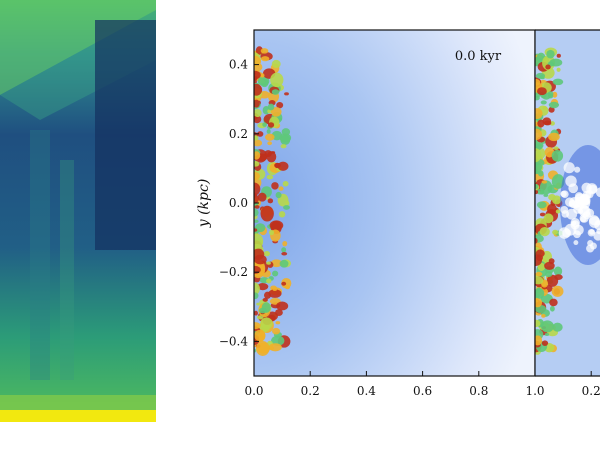  Describe the element at coordinates (310, 391) in the screenshot. I see `x-tick-label: 0.2` at that location.